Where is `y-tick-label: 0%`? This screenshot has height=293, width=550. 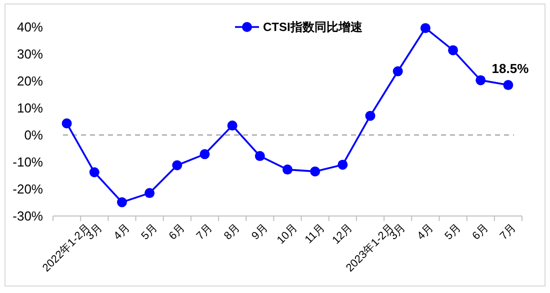 y-tick-label: 0% is located at coordinates (34, 135).